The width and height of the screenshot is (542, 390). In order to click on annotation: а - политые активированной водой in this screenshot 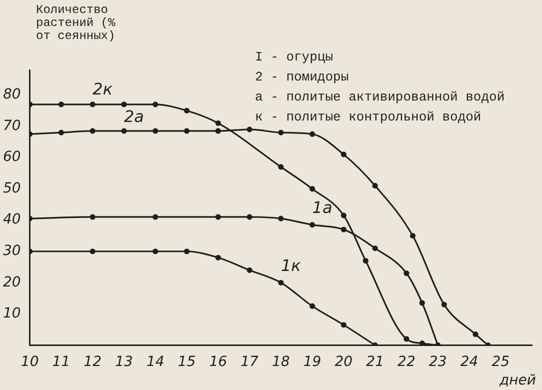, I will do `click(380, 96)`.